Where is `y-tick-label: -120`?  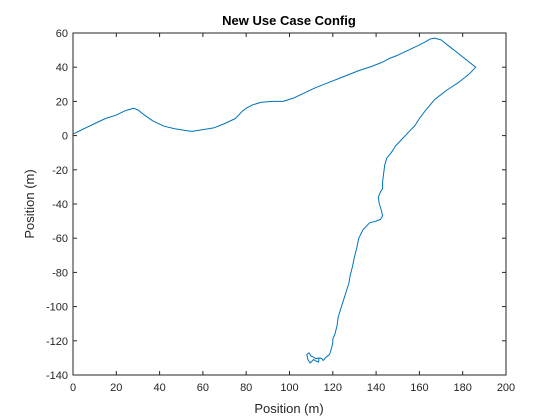 y-tick-label: -120 is located at coordinates (57, 342).